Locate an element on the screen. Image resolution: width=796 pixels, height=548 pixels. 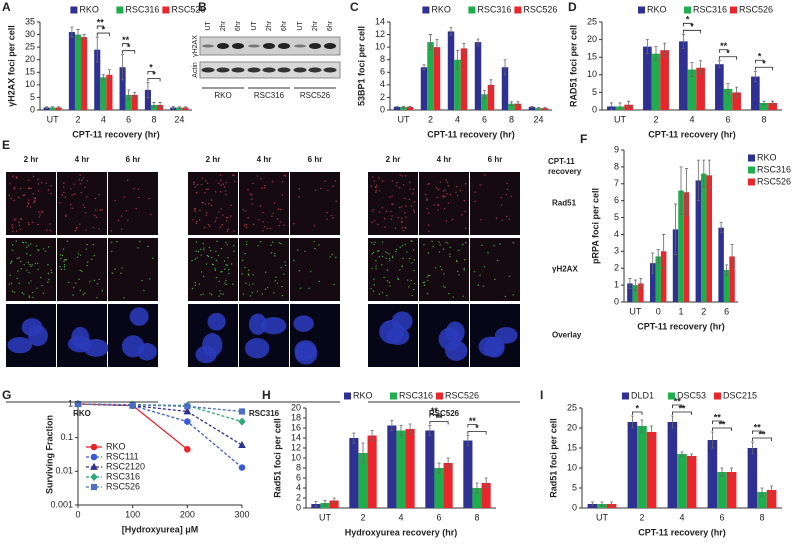
column-label: 6 hr is located at coordinates (133, 159).